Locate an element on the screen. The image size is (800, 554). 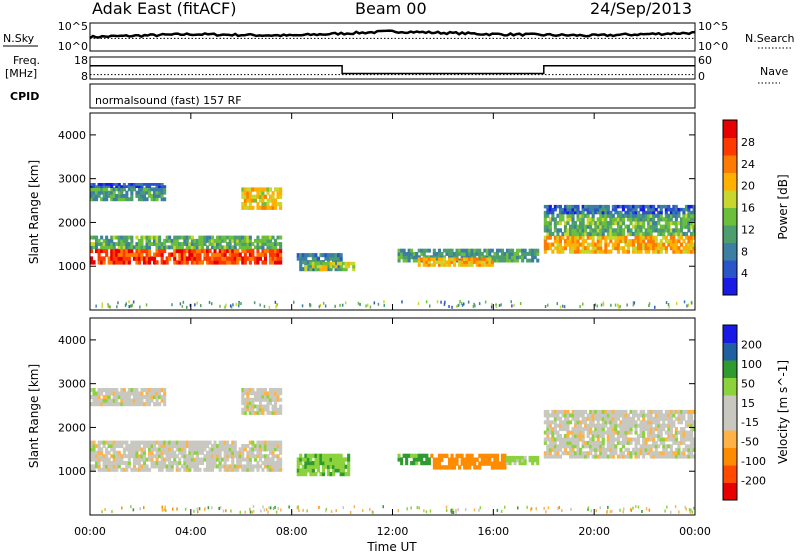
x-tick-label: 08:00 is located at coordinates (292, 531).